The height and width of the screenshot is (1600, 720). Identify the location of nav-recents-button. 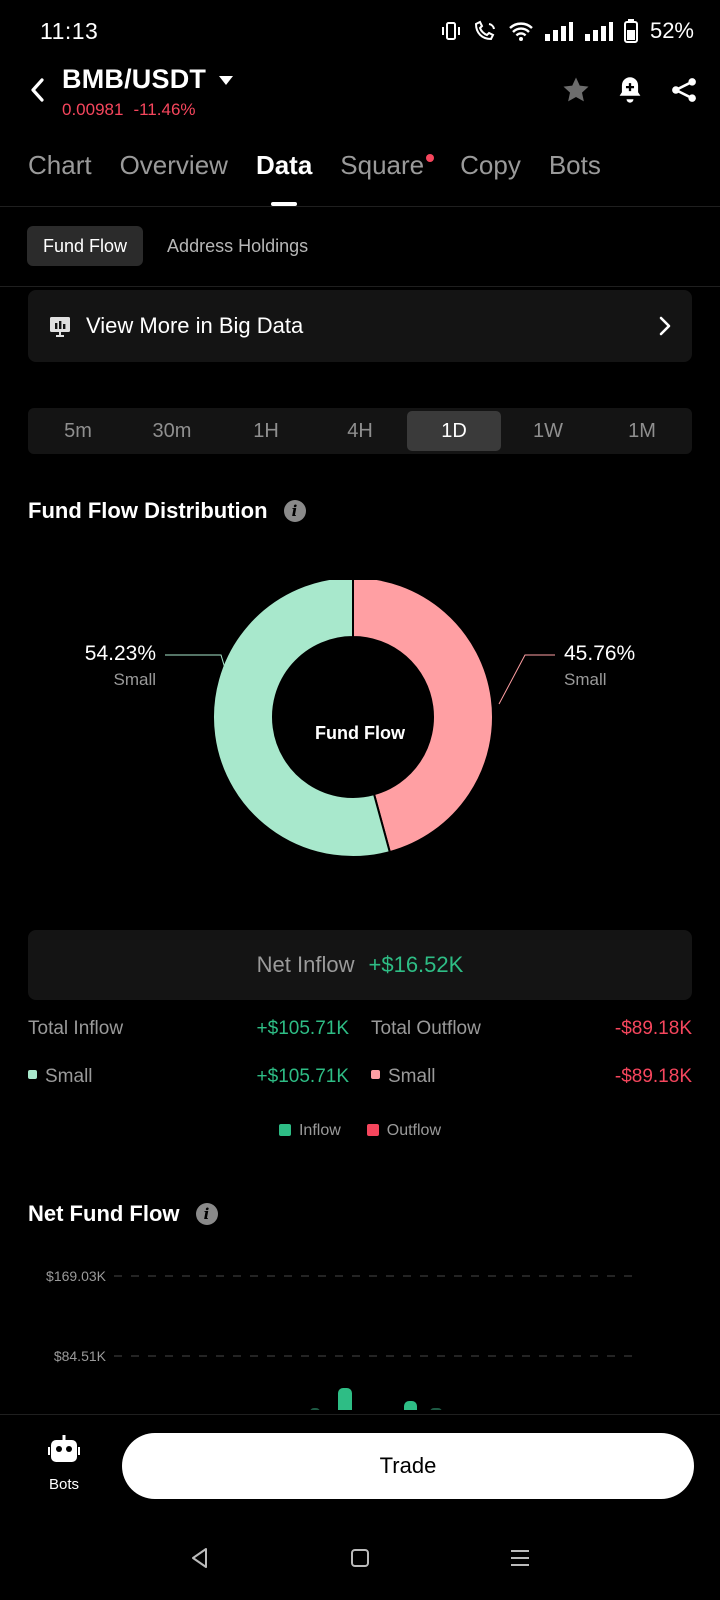
(520, 1558).